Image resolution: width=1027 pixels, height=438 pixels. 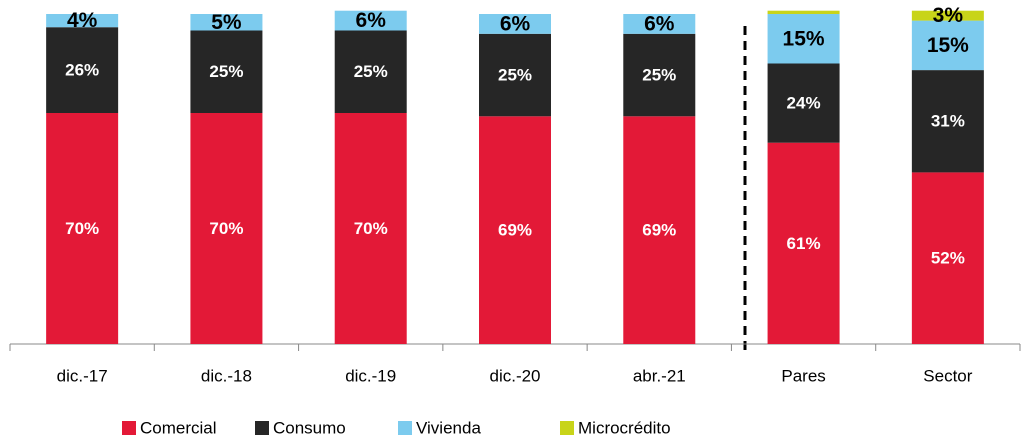 What do you see at coordinates (178, 427) in the screenshot?
I see `legend-label: Comercial` at bounding box center [178, 427].